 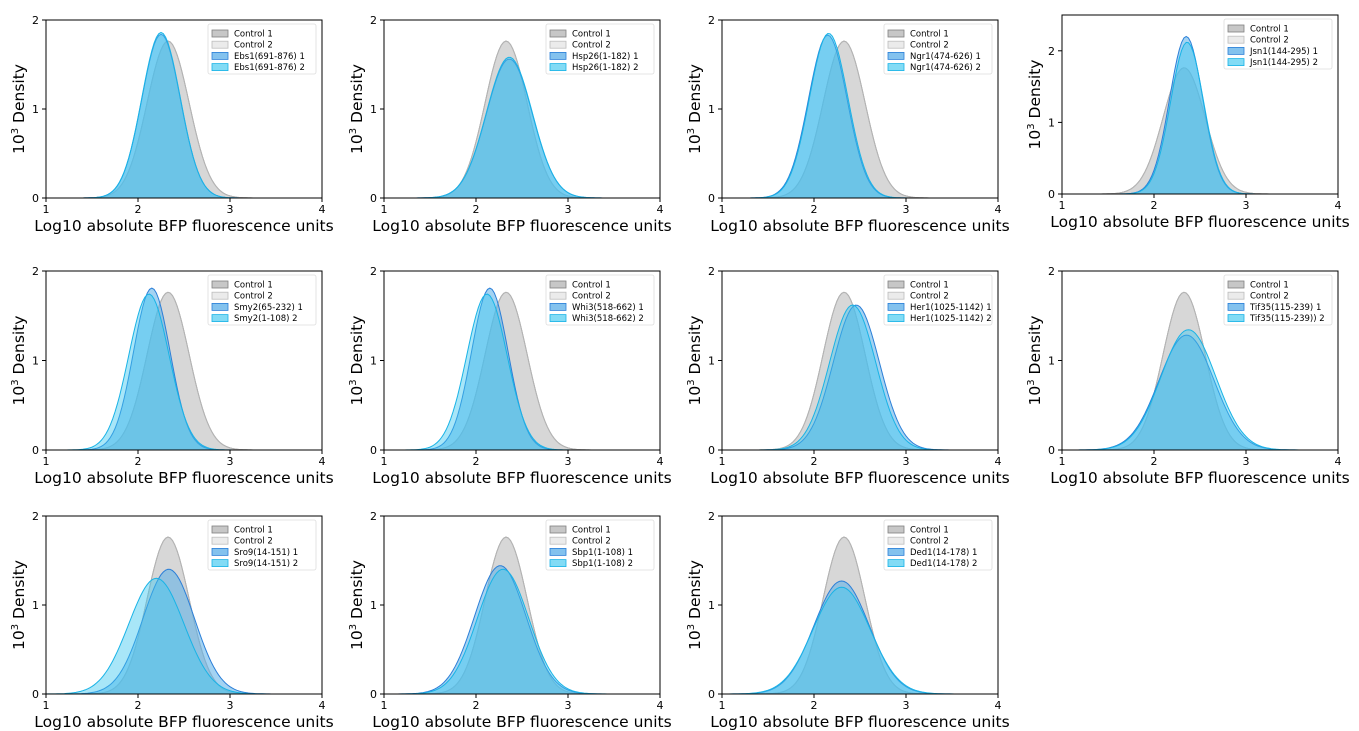 What do you see at coordinates (1287, 319) in the screenshot?
I see `legend-entry: Tif35(115-239)) 2` at bounding box center [1287, 319].